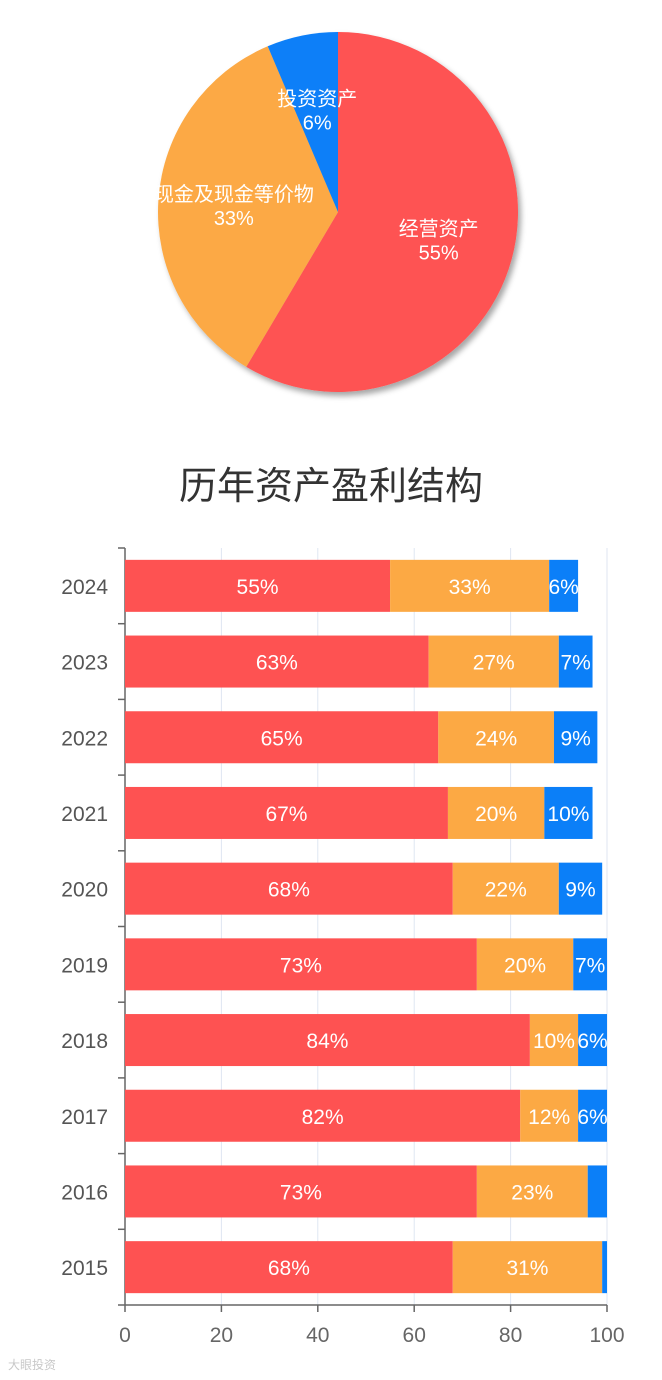  Describe the element at coordinates (84, 738) in the screenshot. I see `y-category-label: 2022` at that location.